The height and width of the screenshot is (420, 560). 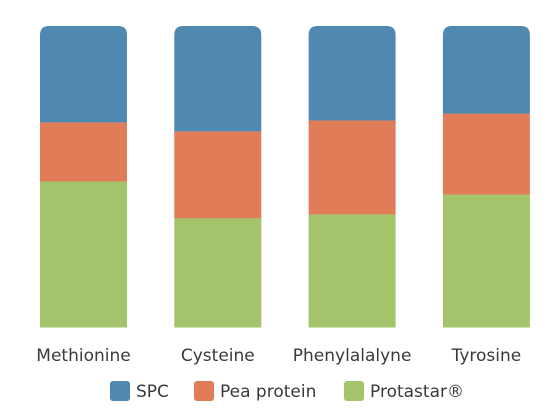 I want to click on legend-swatch-protastar, so click(x=354, y=391).